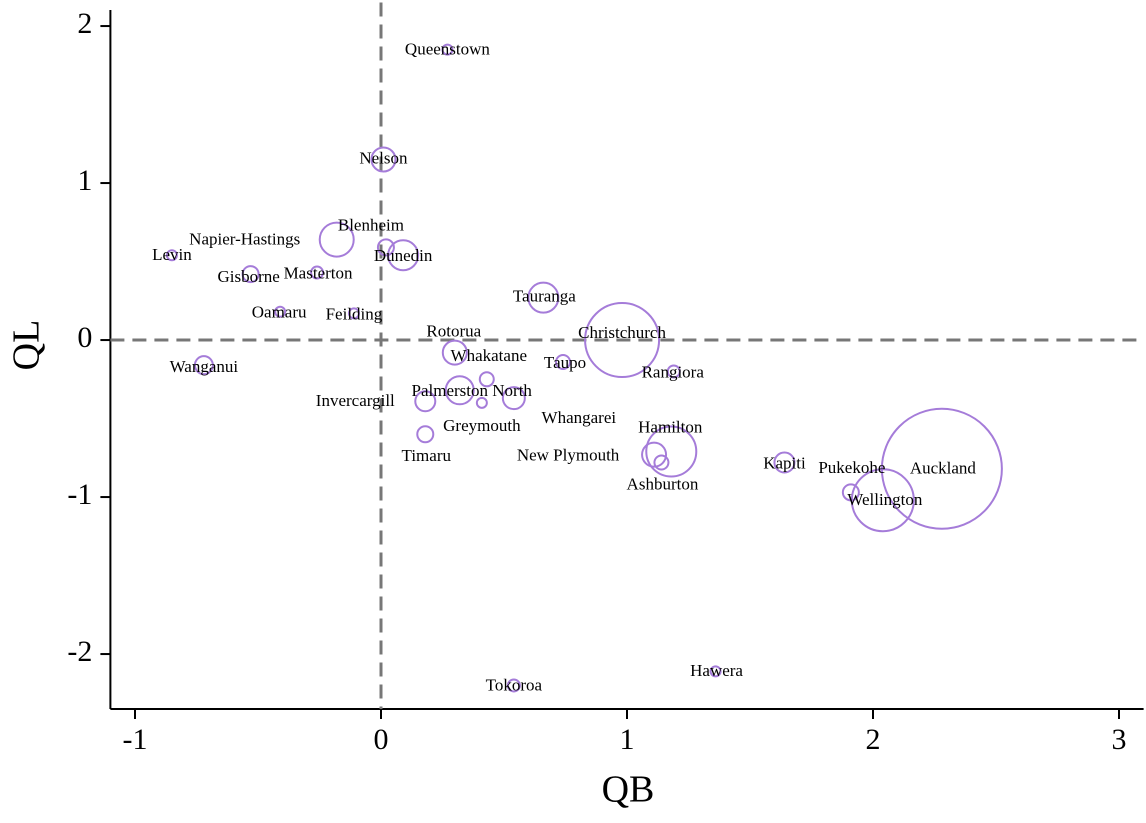 The height and width of the screenshot is (823, 1146). Describe the element at coordinates (84, 337) in the screenshot. I see `y-tick-label: 0` at that location.